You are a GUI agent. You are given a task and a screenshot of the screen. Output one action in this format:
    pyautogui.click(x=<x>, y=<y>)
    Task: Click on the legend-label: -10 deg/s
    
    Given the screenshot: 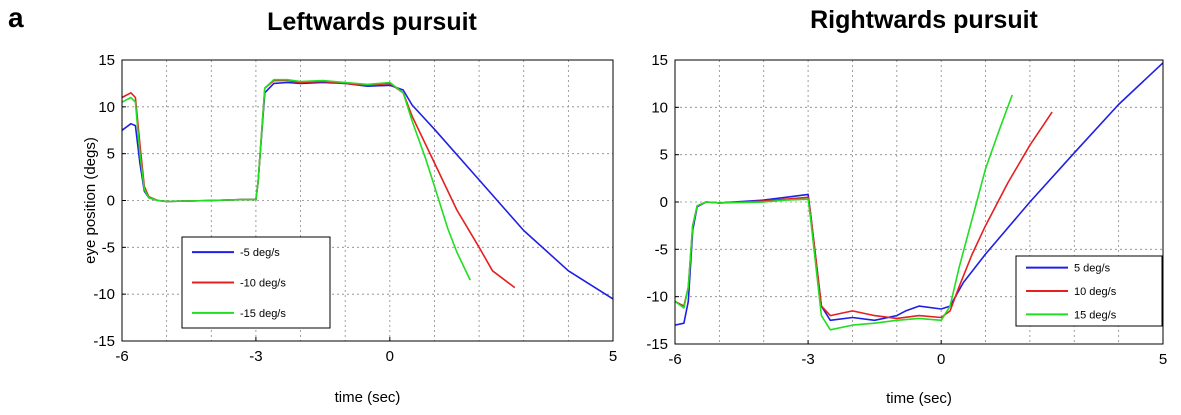 What is the action you would take?
    pyautogui.click(x=263, y=284)
    